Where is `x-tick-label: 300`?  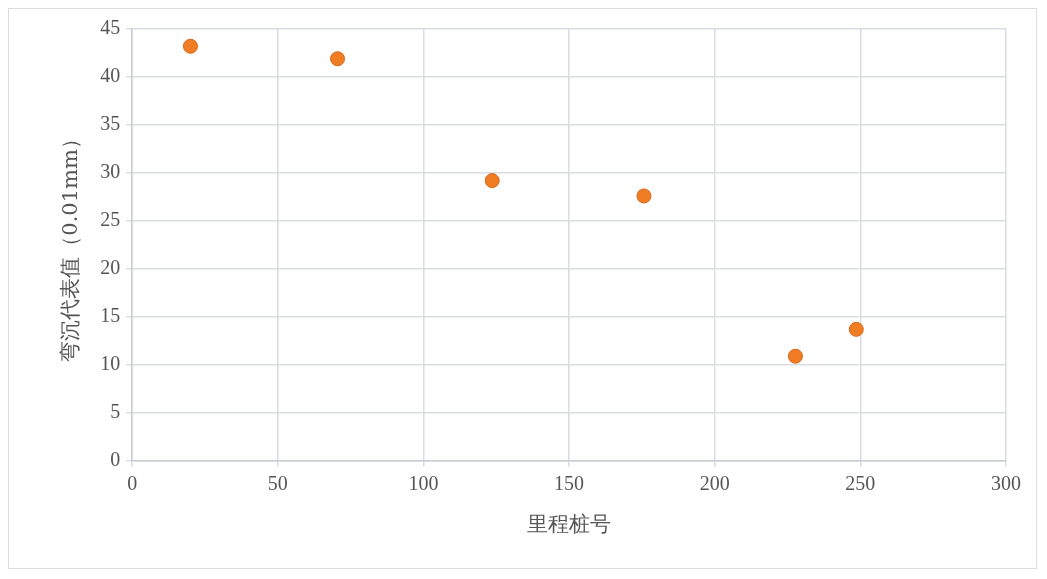 x-tick-label: 300 is located at coordinates (1006, 483).